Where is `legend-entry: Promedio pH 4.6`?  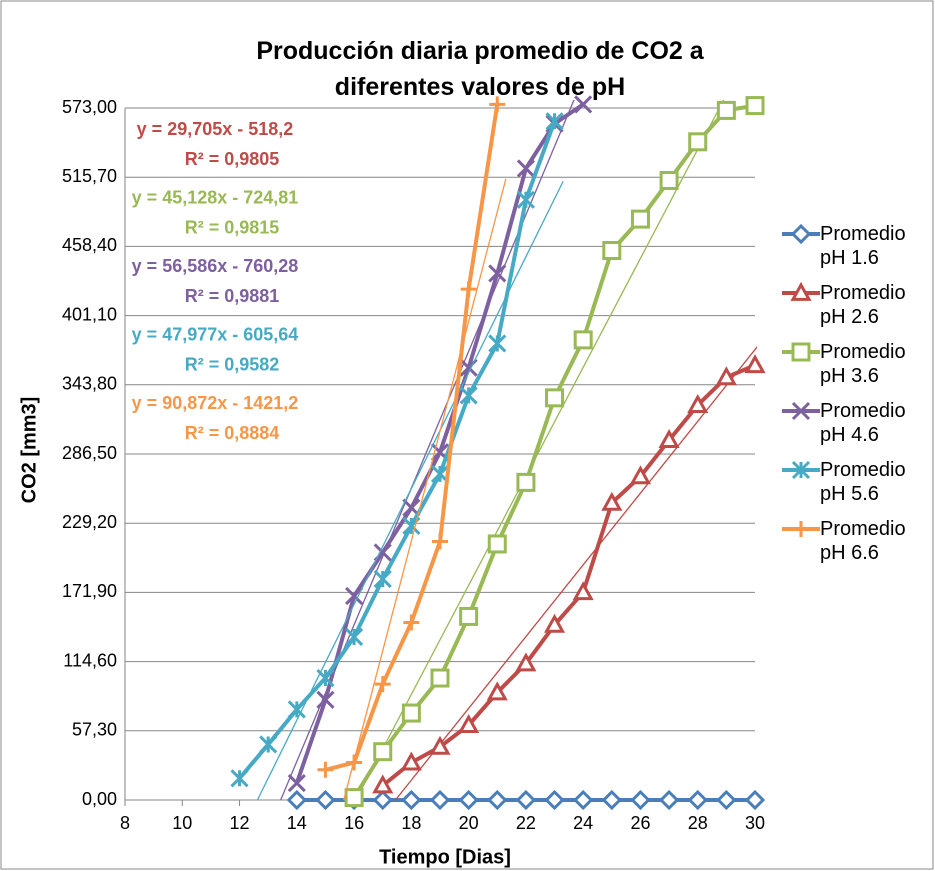 legend-entry: Promedio pH 4.6 is located at coordinates (857, 428).